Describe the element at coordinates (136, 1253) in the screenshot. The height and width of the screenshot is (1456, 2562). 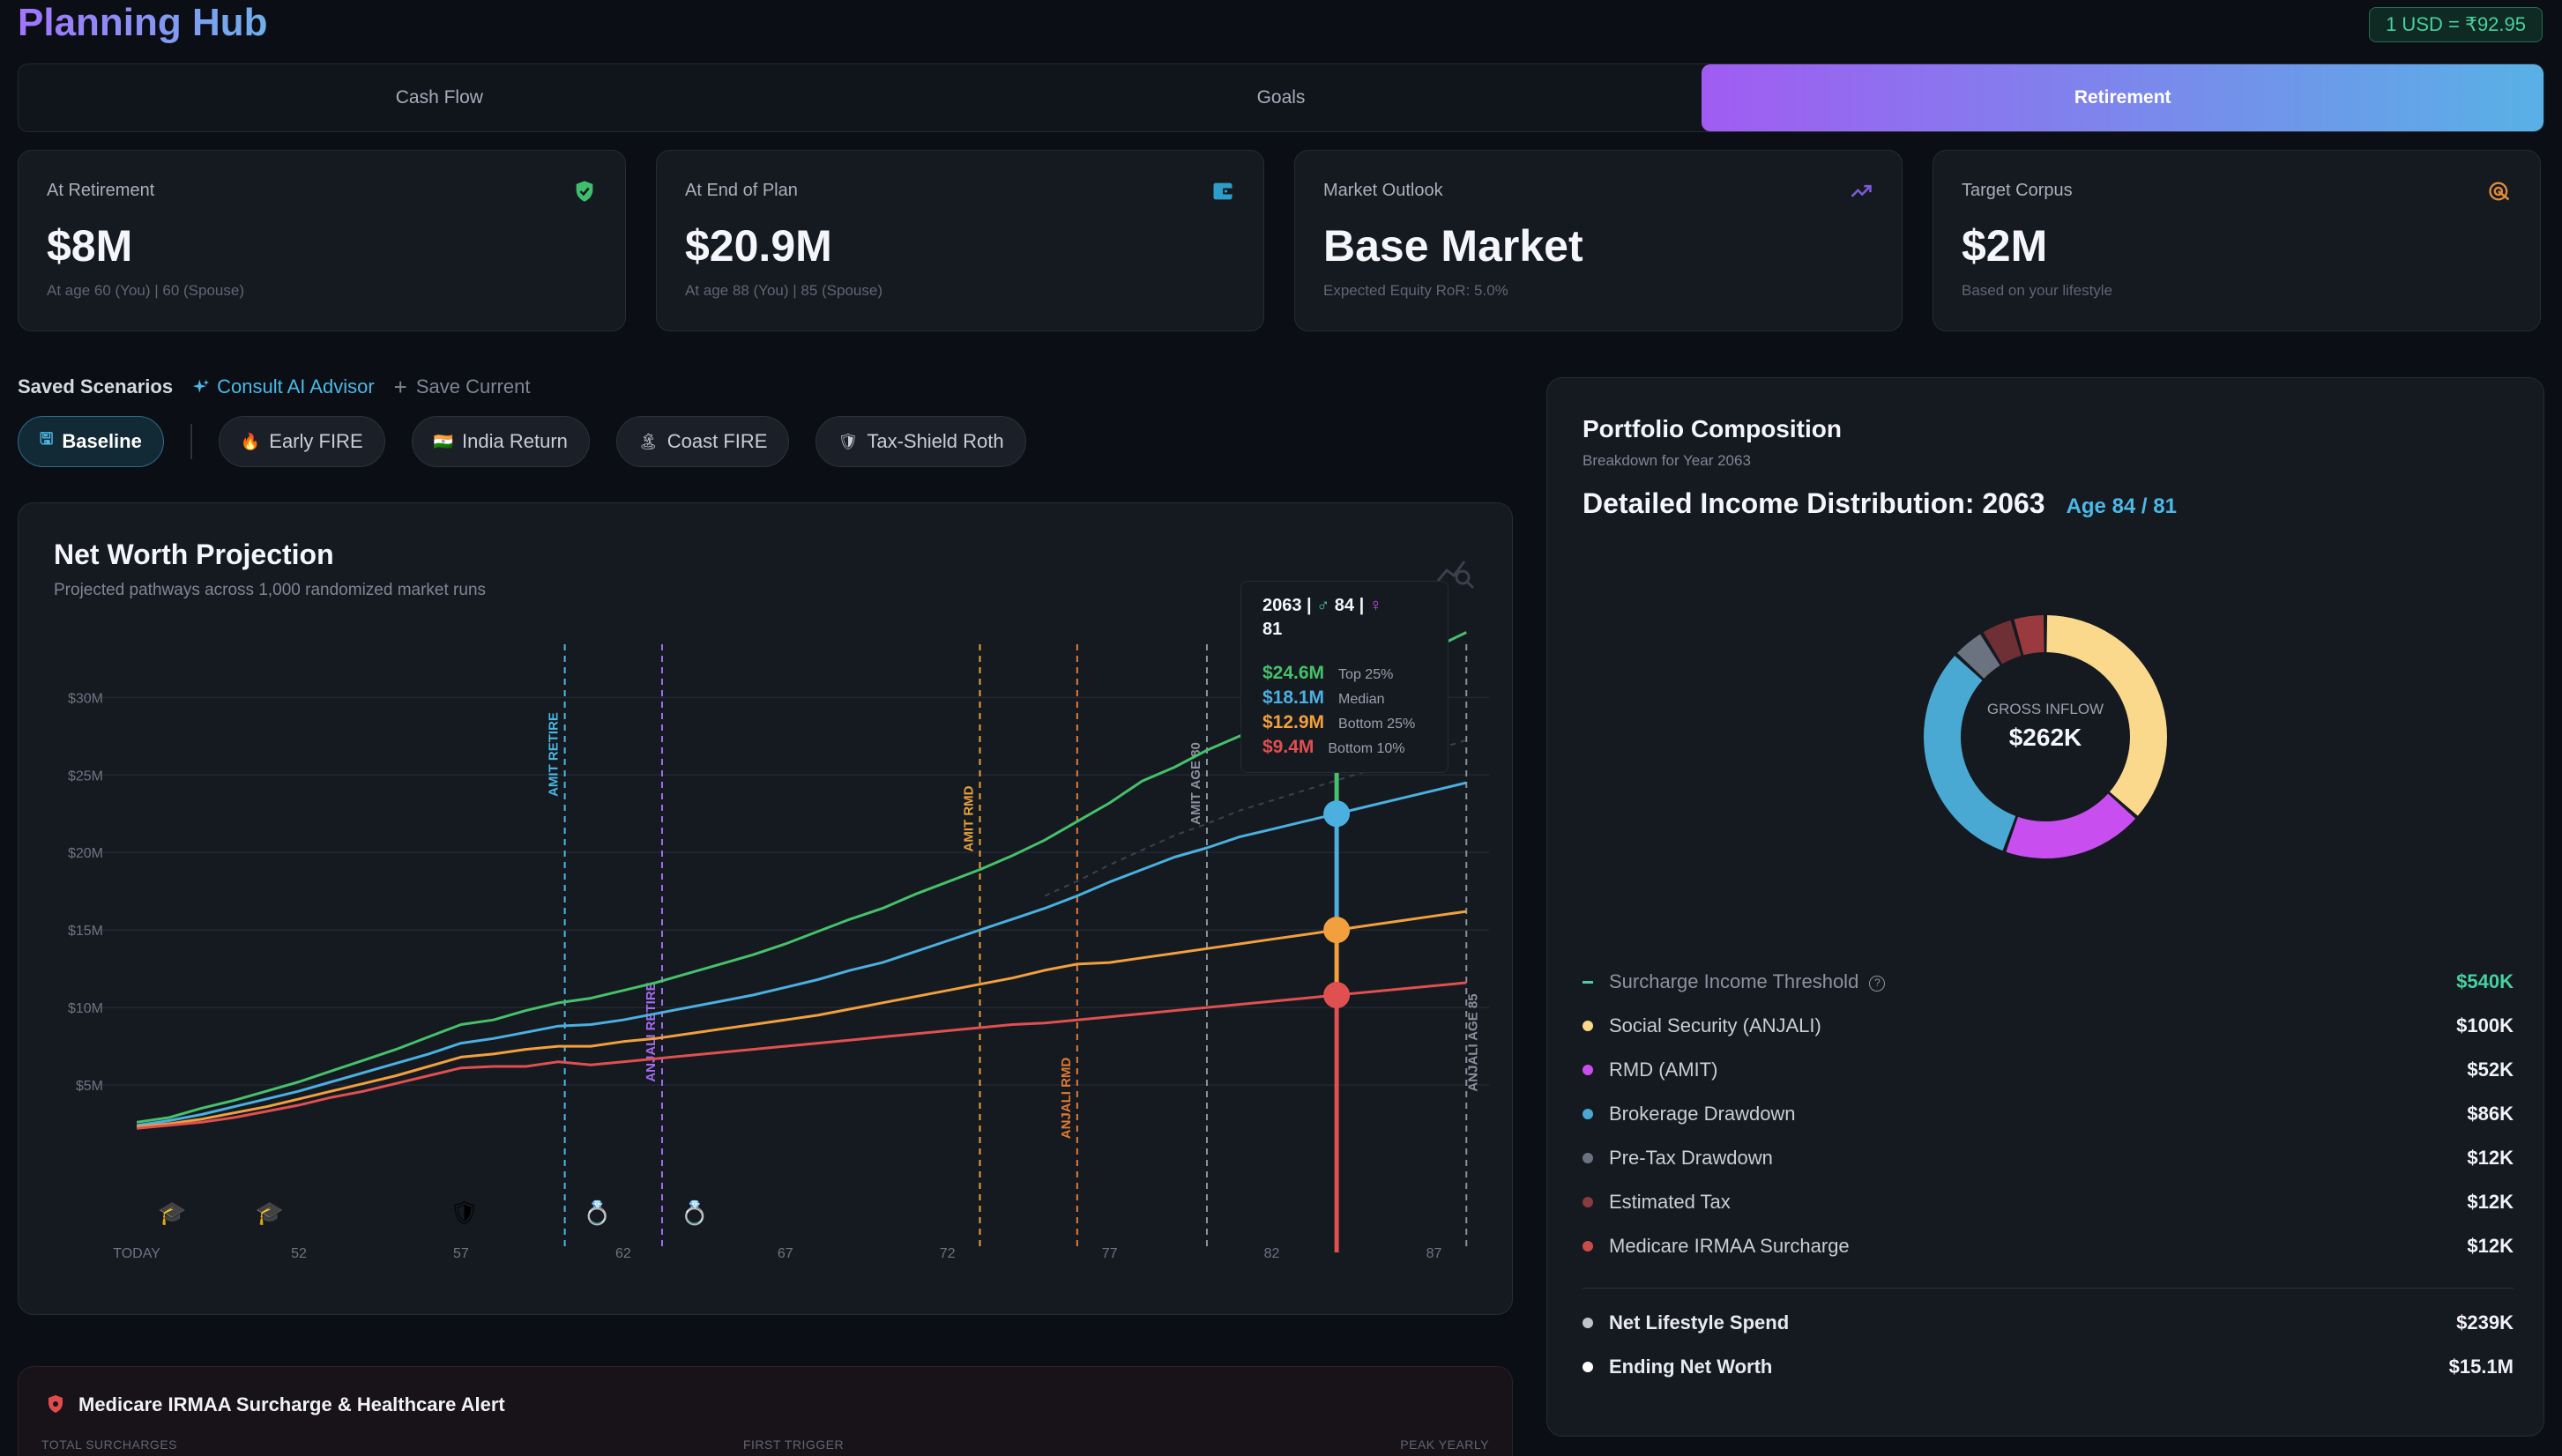
I see `x-tick-label: TODAY` at that location.